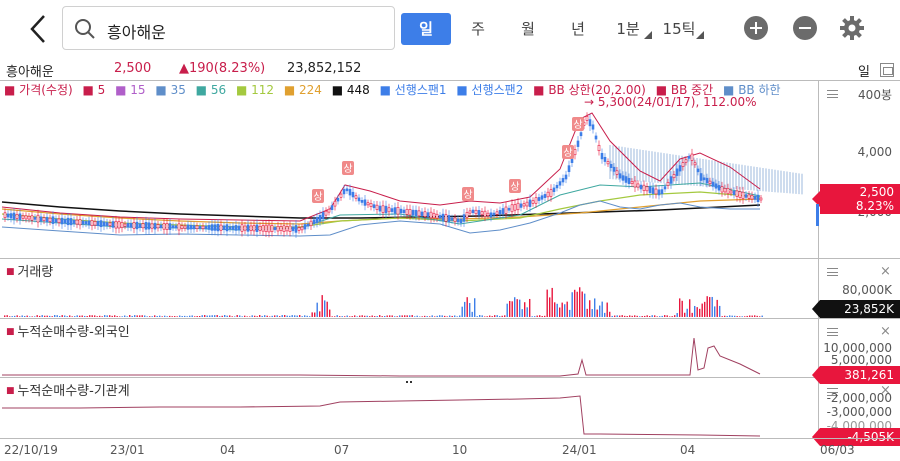  Describe the element at coordinates (413, 90) in the screenshot. I see `legend-span1: ■ 선행스팬1` at that location.